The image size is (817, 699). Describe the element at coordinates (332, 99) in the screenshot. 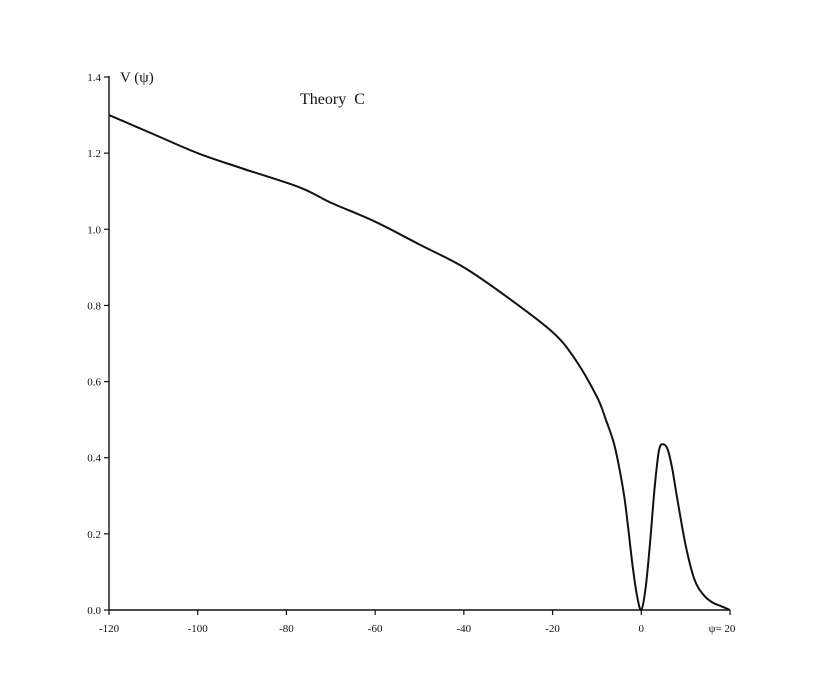

I see `chart-title: Theory C` at that location.